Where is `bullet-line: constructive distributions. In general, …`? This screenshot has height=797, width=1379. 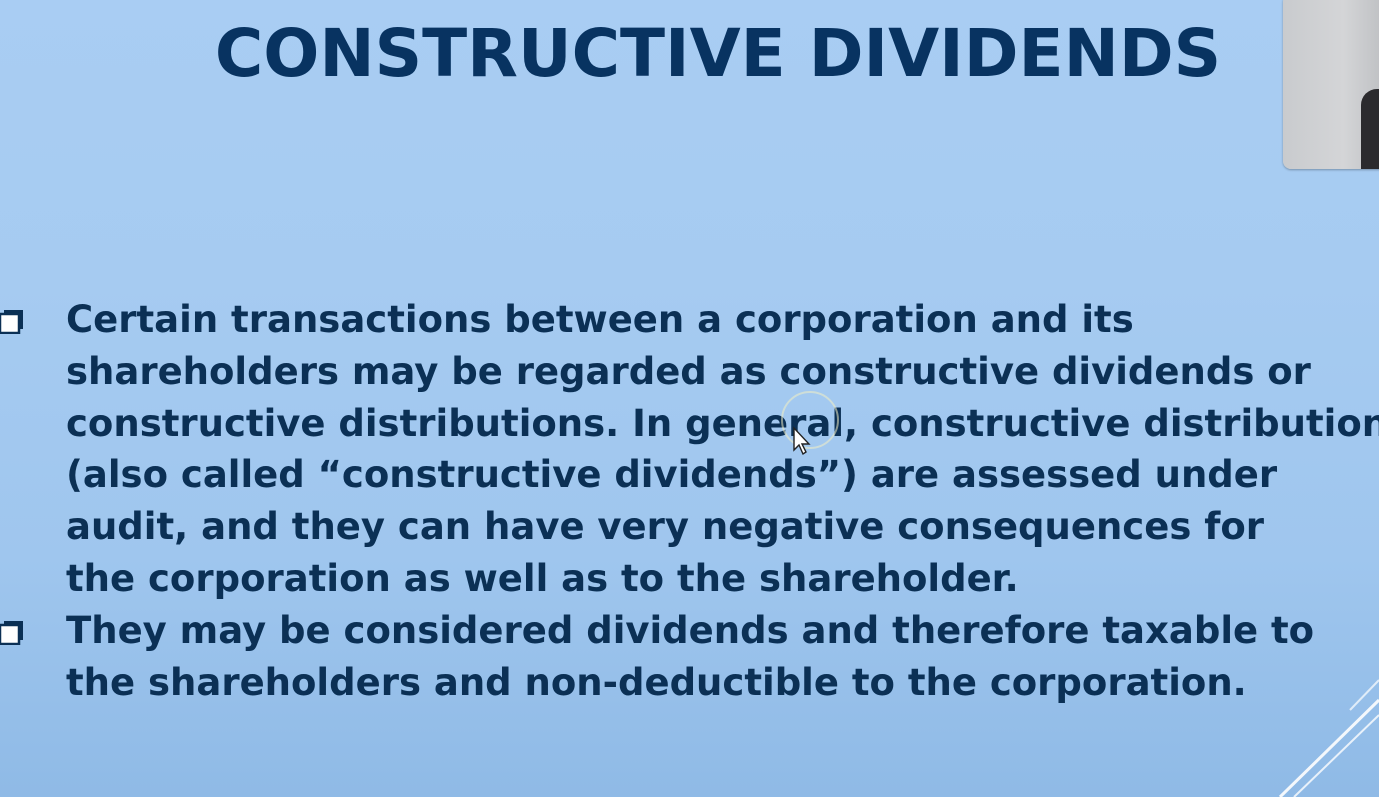
bullet-line: constructive distributions. In general, … is located at coordinates (722, 423).